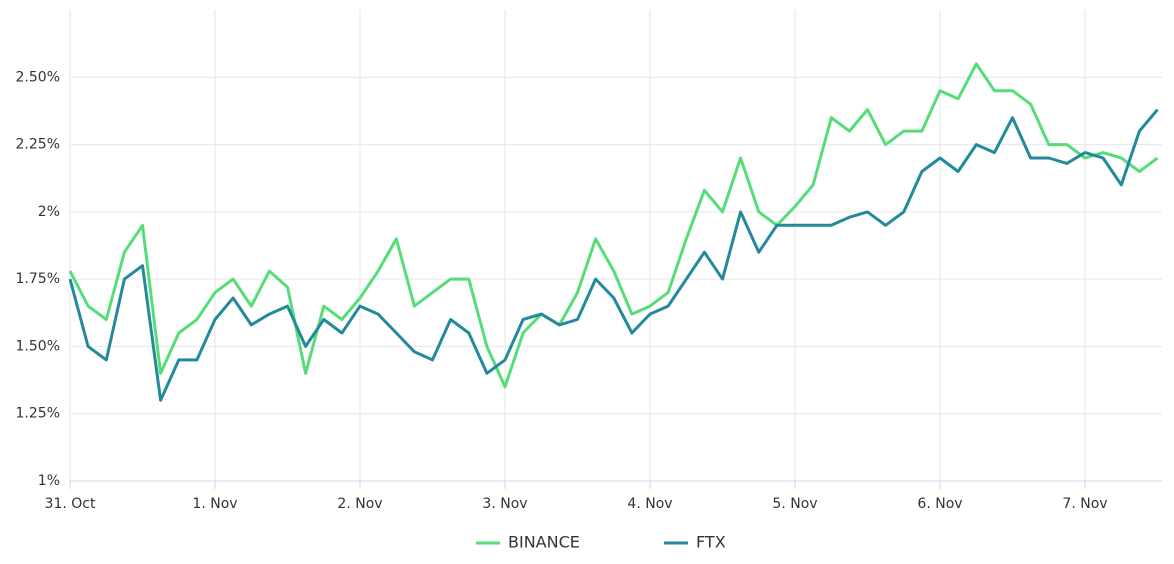 The height and width of the screenshot is (564, 1174). I want to click on x-tick-label: 7. Nov, so click(1084, 504).